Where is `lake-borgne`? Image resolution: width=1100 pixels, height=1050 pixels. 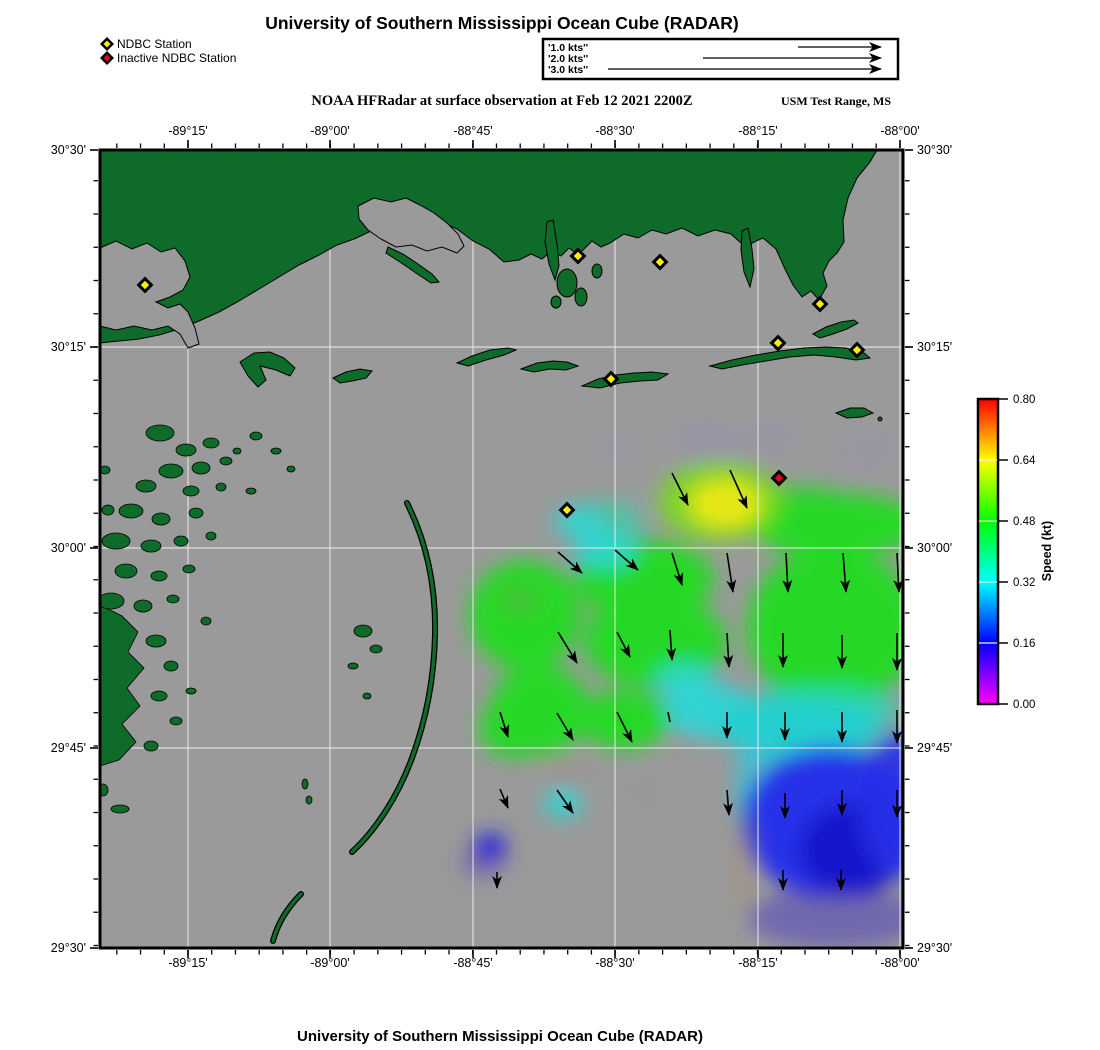
lake-borgne is located at coordinates (411, 225).